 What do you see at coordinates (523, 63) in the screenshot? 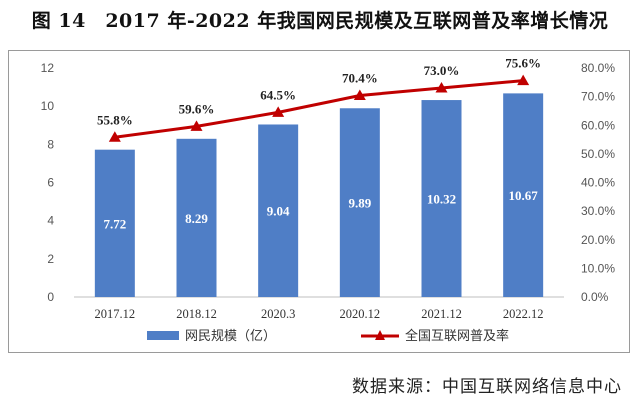
I see `line-value-label: 75.6%` at bounding box center [523, 63].